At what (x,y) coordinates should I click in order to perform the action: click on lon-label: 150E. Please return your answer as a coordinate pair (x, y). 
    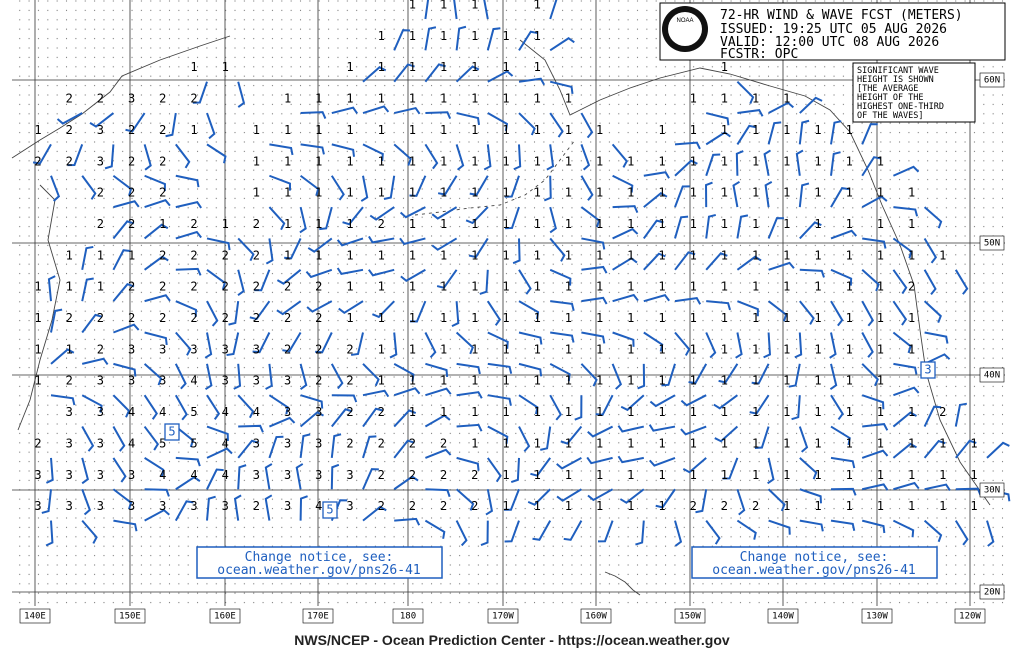
    Looking at the image, I should click on (130, 617).